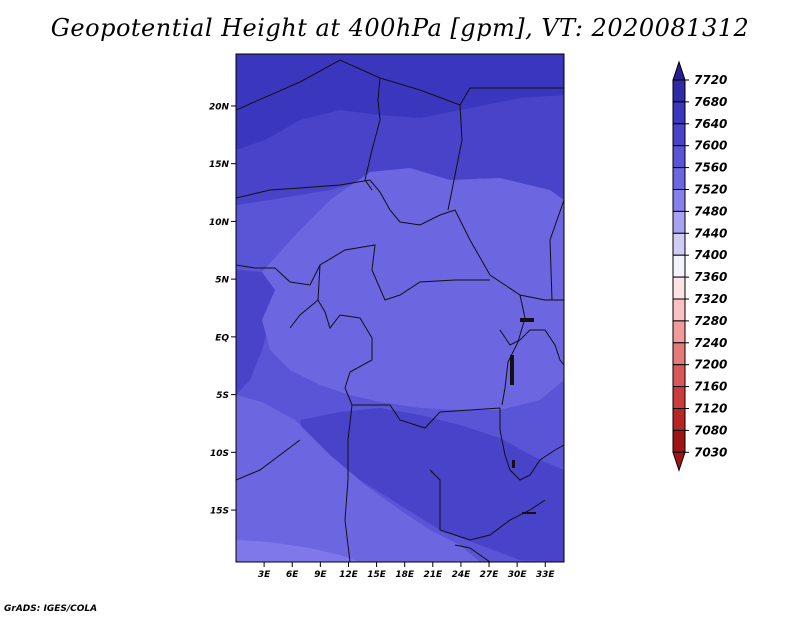  Describe the element at coordinates (710, 277) in the screenshot. I see `colorbar-label: 7360` at that location.